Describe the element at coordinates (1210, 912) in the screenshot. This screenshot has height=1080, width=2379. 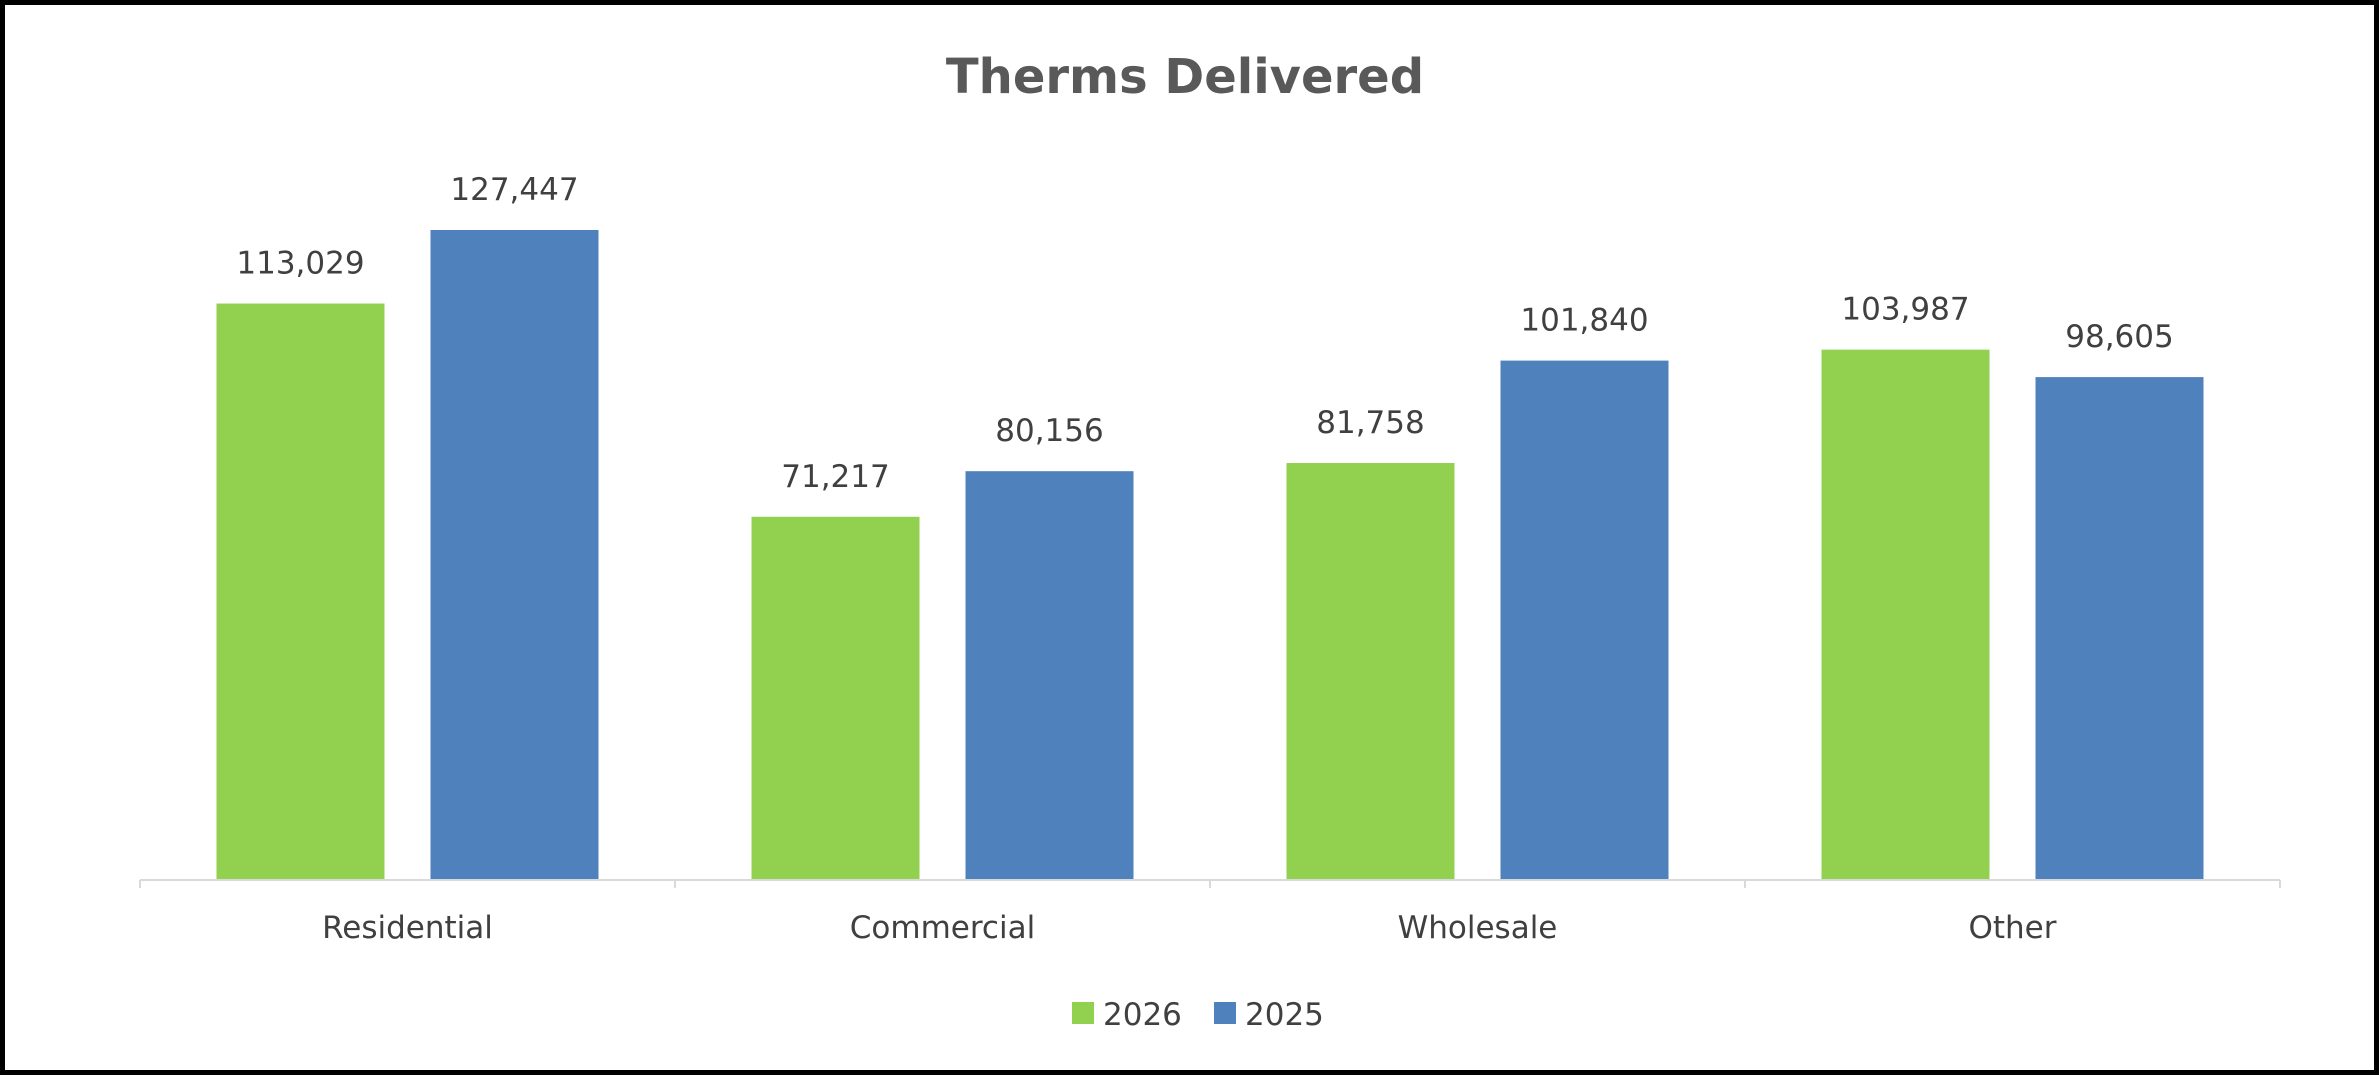
I see `x-axis: Residential Commercial Wholesale Other` at that location.